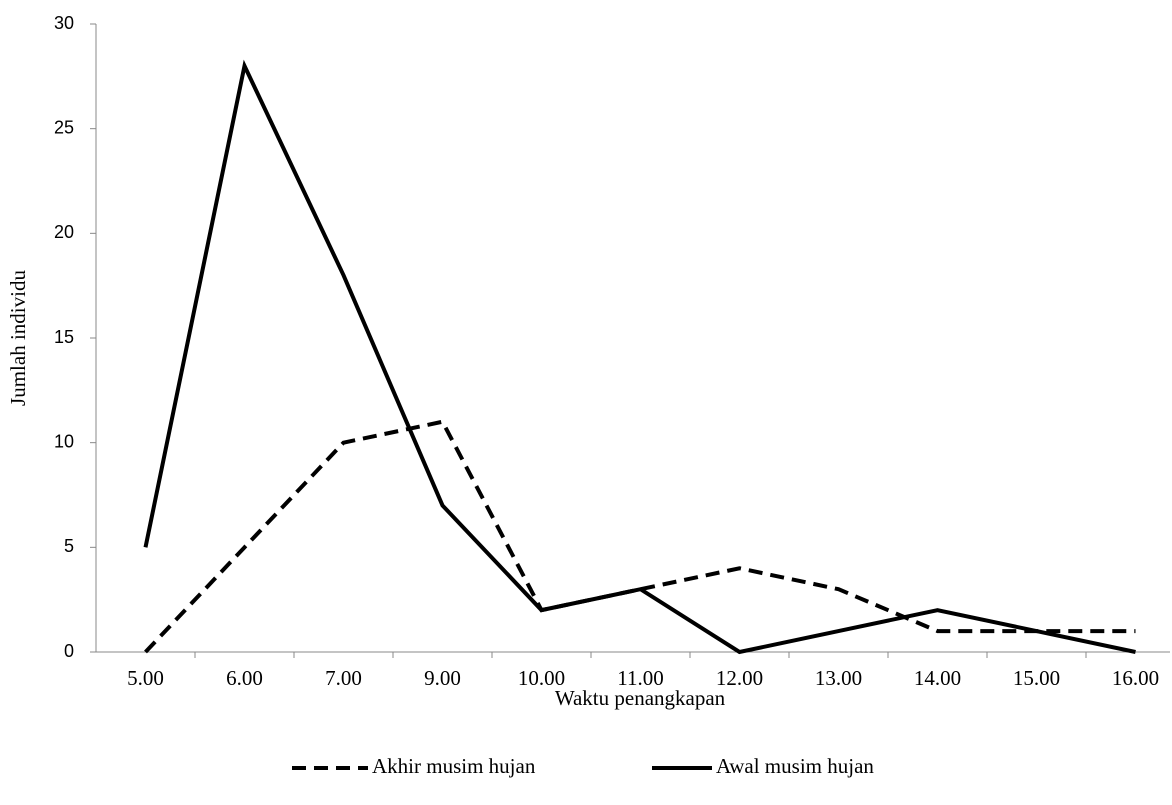  What do you see at coordinates (69, 546) in the screenshot?
I see `y-tick-label: 5` at bounding box center [69, 546].